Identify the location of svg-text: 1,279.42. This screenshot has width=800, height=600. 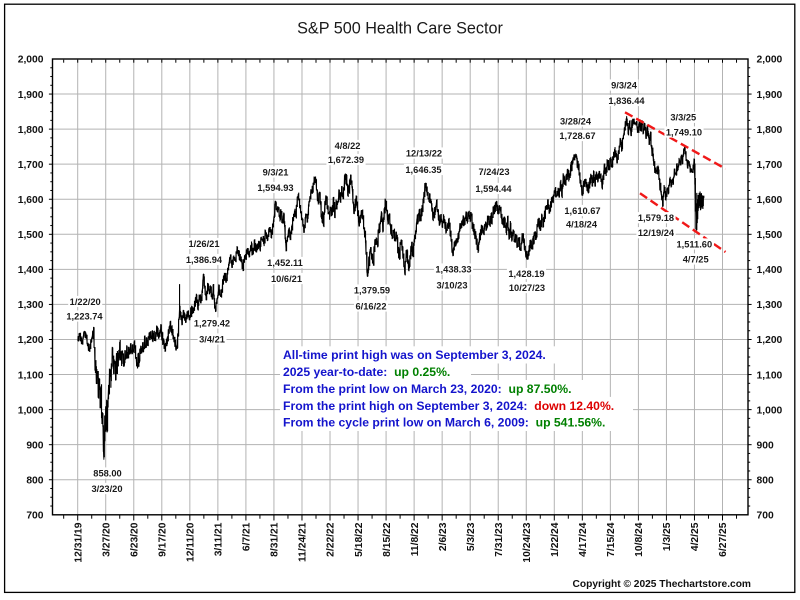
(212, 323).